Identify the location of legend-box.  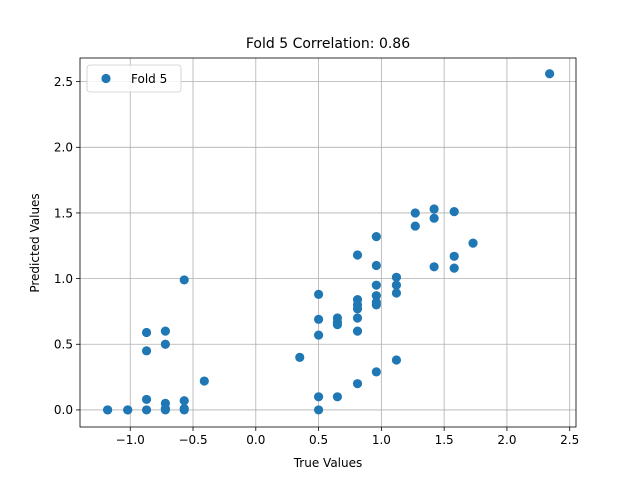
(134, 78).